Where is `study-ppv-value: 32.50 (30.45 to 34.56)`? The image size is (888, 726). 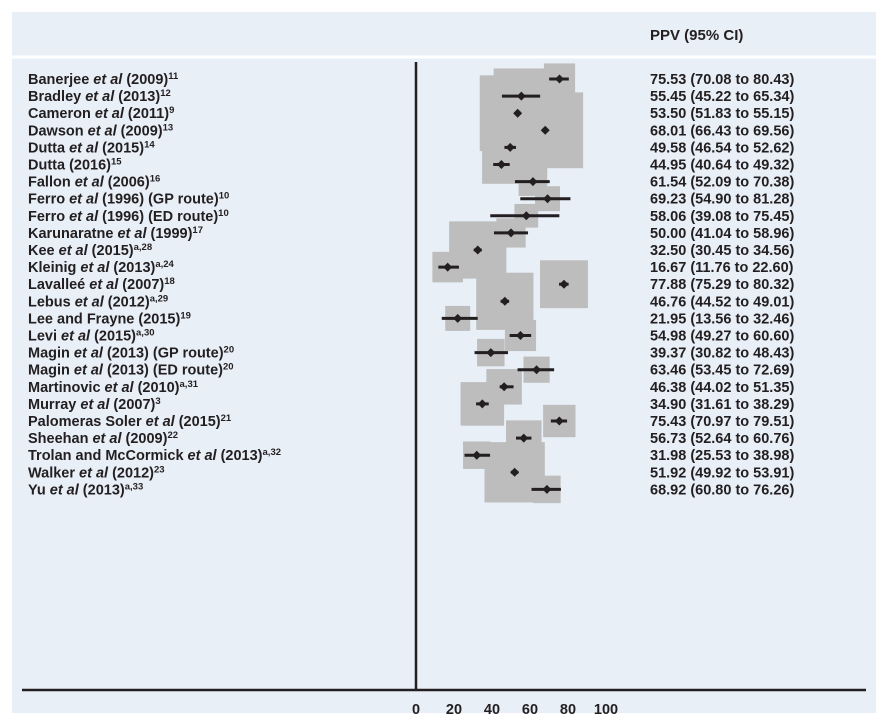 study-ppv-value: 32.50 (30.45 to 34.56) is located at coordinates (722, 251).